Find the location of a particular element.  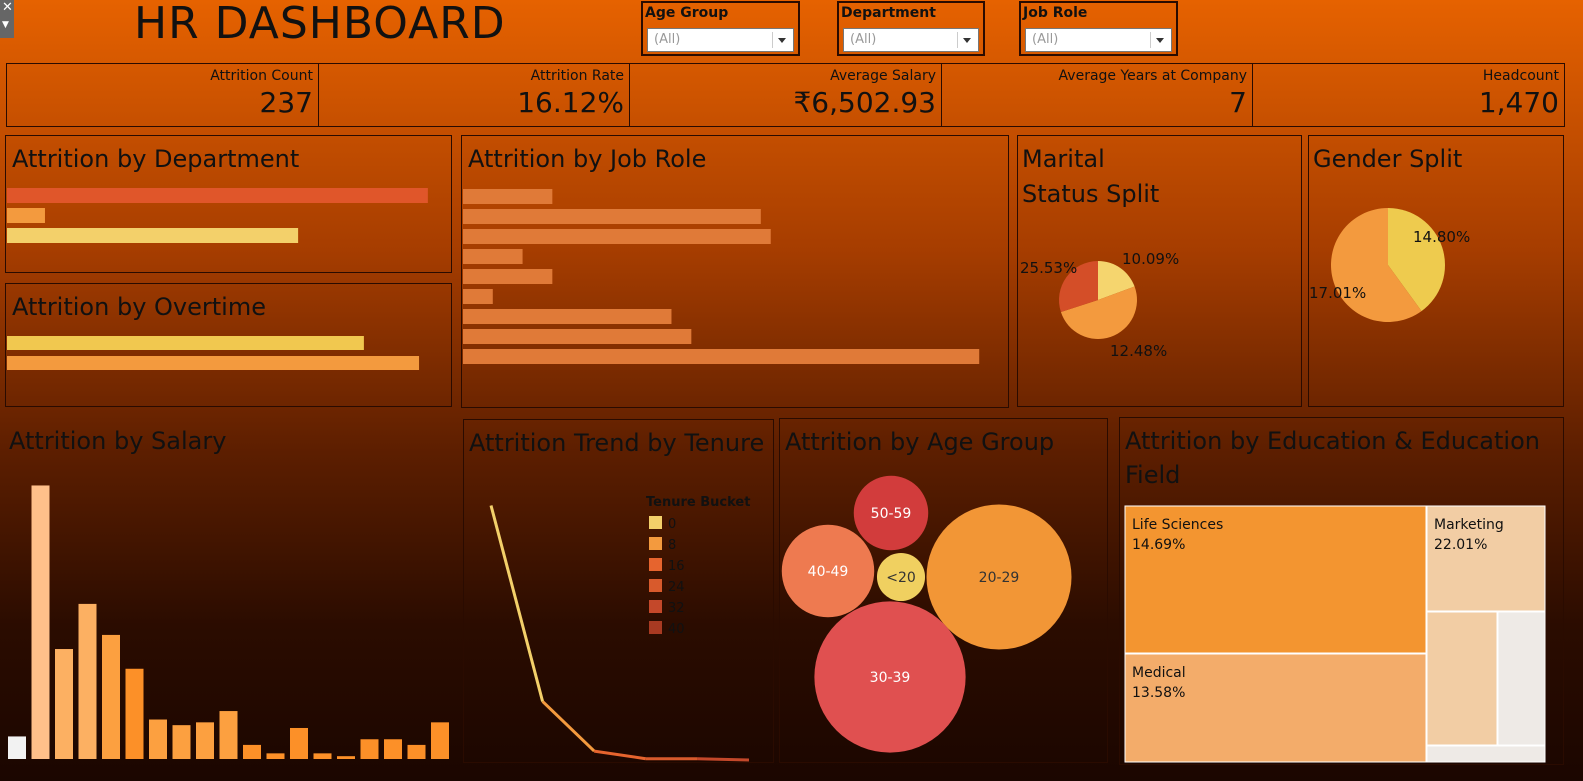

bubble-label: 40-49 is located at coordinates (828, 572).